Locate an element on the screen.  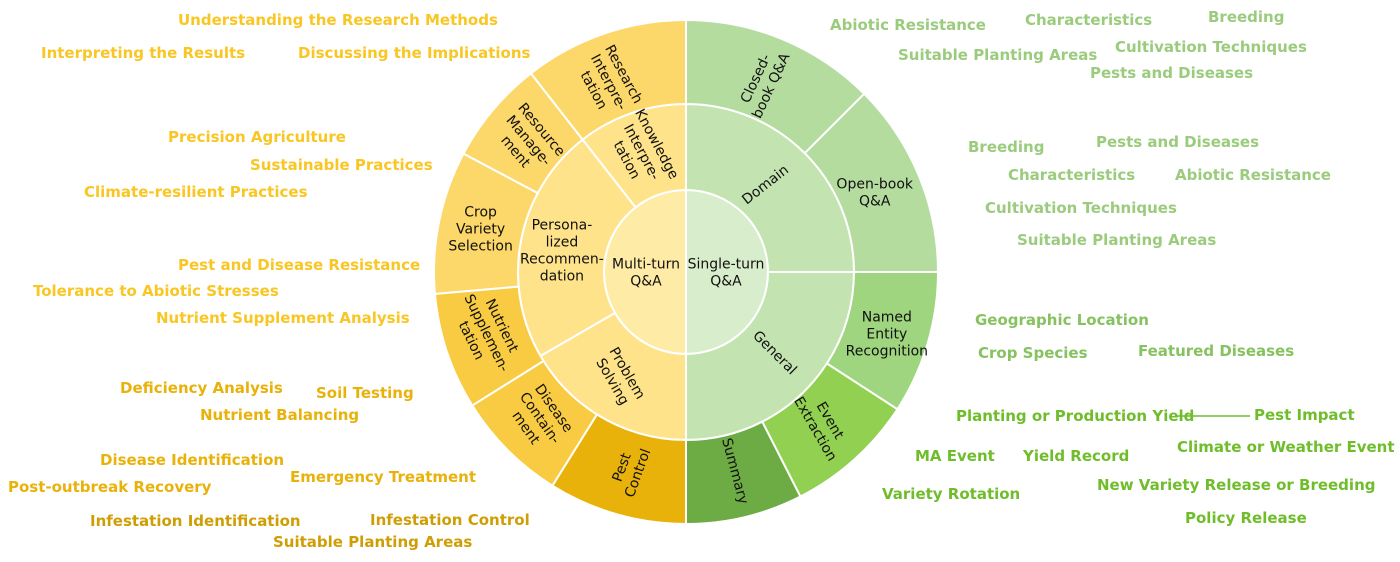
outer-segment-disease is located at coordinates (534, 423).